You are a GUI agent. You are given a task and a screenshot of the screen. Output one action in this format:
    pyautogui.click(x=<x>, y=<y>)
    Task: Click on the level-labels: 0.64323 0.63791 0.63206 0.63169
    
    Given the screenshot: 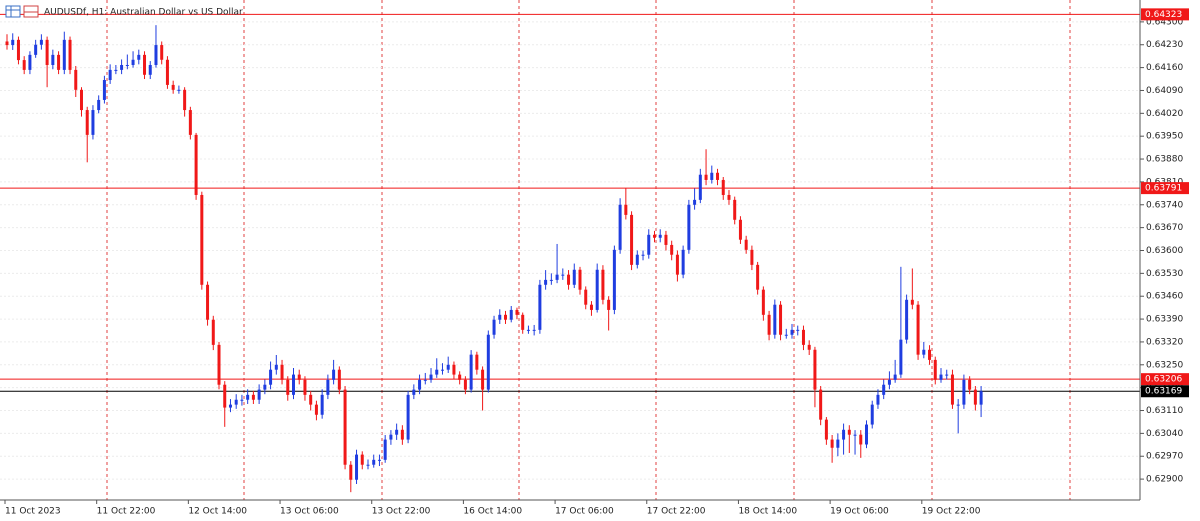 What is the action you would take?
    pyautogui.click(x=1165, y=203)
    